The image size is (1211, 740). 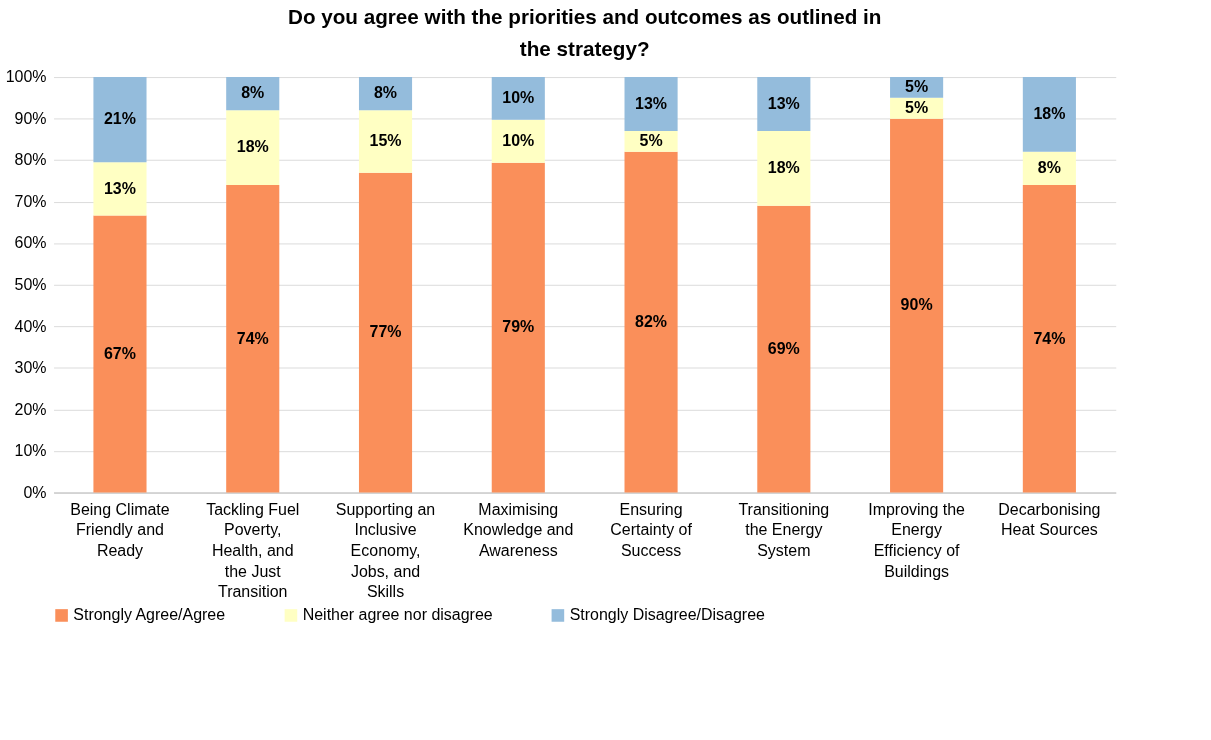 I want to click on data-label: 90%, so click(x=916, y=305).